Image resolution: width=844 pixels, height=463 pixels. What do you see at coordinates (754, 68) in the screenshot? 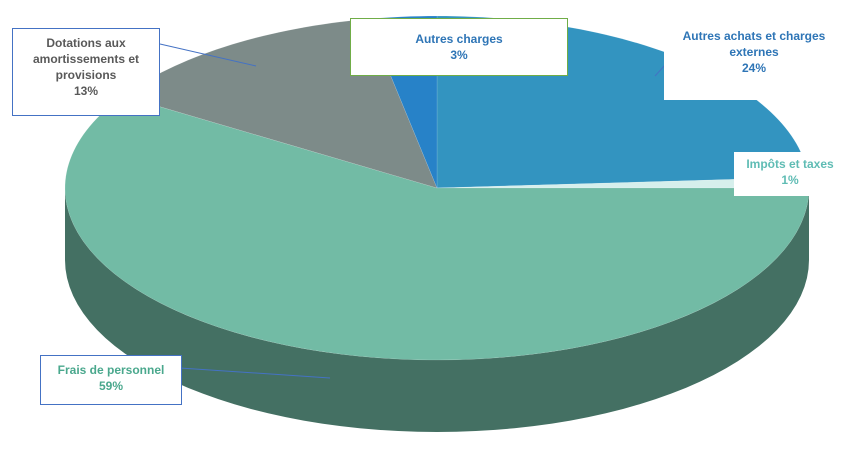
I see `label-value: 24%` at bounding box center [754, 68].